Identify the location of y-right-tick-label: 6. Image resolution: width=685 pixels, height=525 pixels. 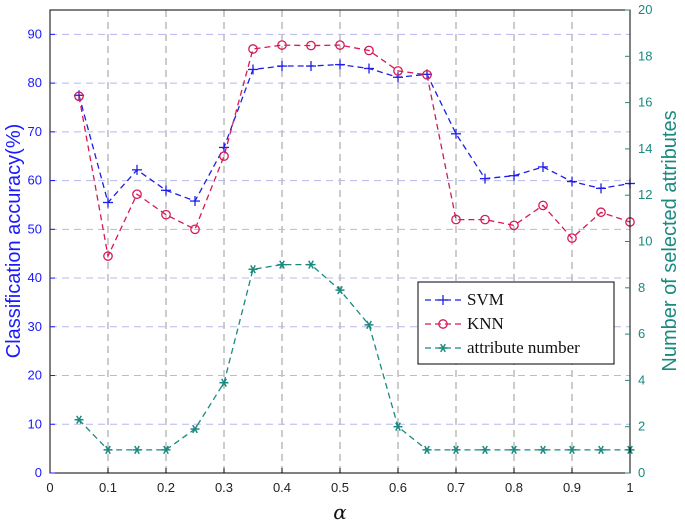
(641, 333).